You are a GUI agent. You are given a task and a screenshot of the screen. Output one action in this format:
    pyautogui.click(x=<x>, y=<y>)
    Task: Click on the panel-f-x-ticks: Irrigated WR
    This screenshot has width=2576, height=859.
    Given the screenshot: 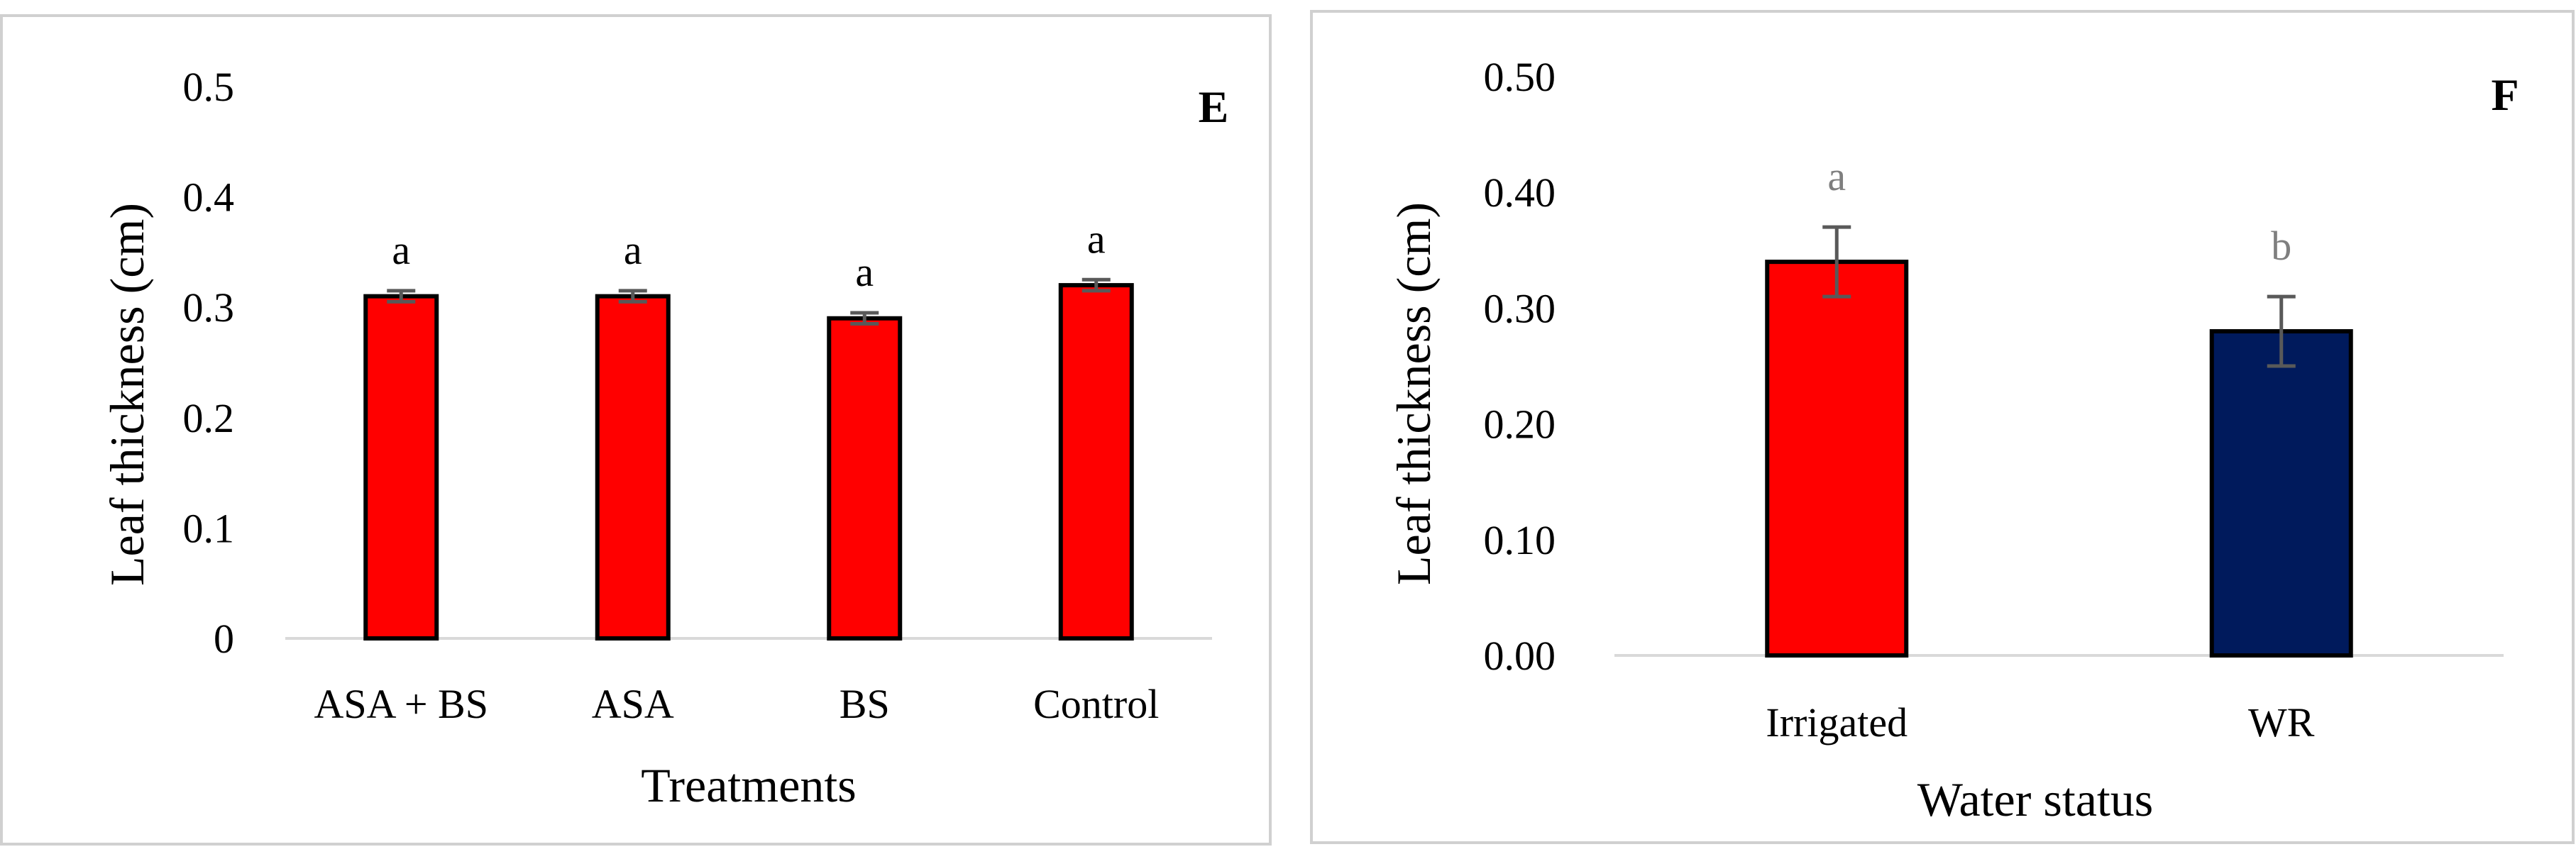 What is the action you would take?
    pyautogui.click(x=2040, y=722)
    